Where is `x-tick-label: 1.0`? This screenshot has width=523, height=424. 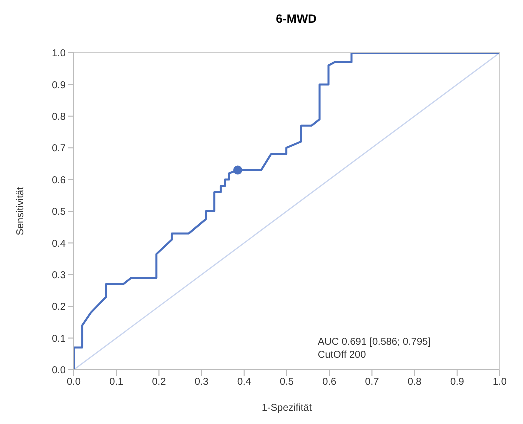 x-tick-label: 1.0 is located at coordinates (500, 382).